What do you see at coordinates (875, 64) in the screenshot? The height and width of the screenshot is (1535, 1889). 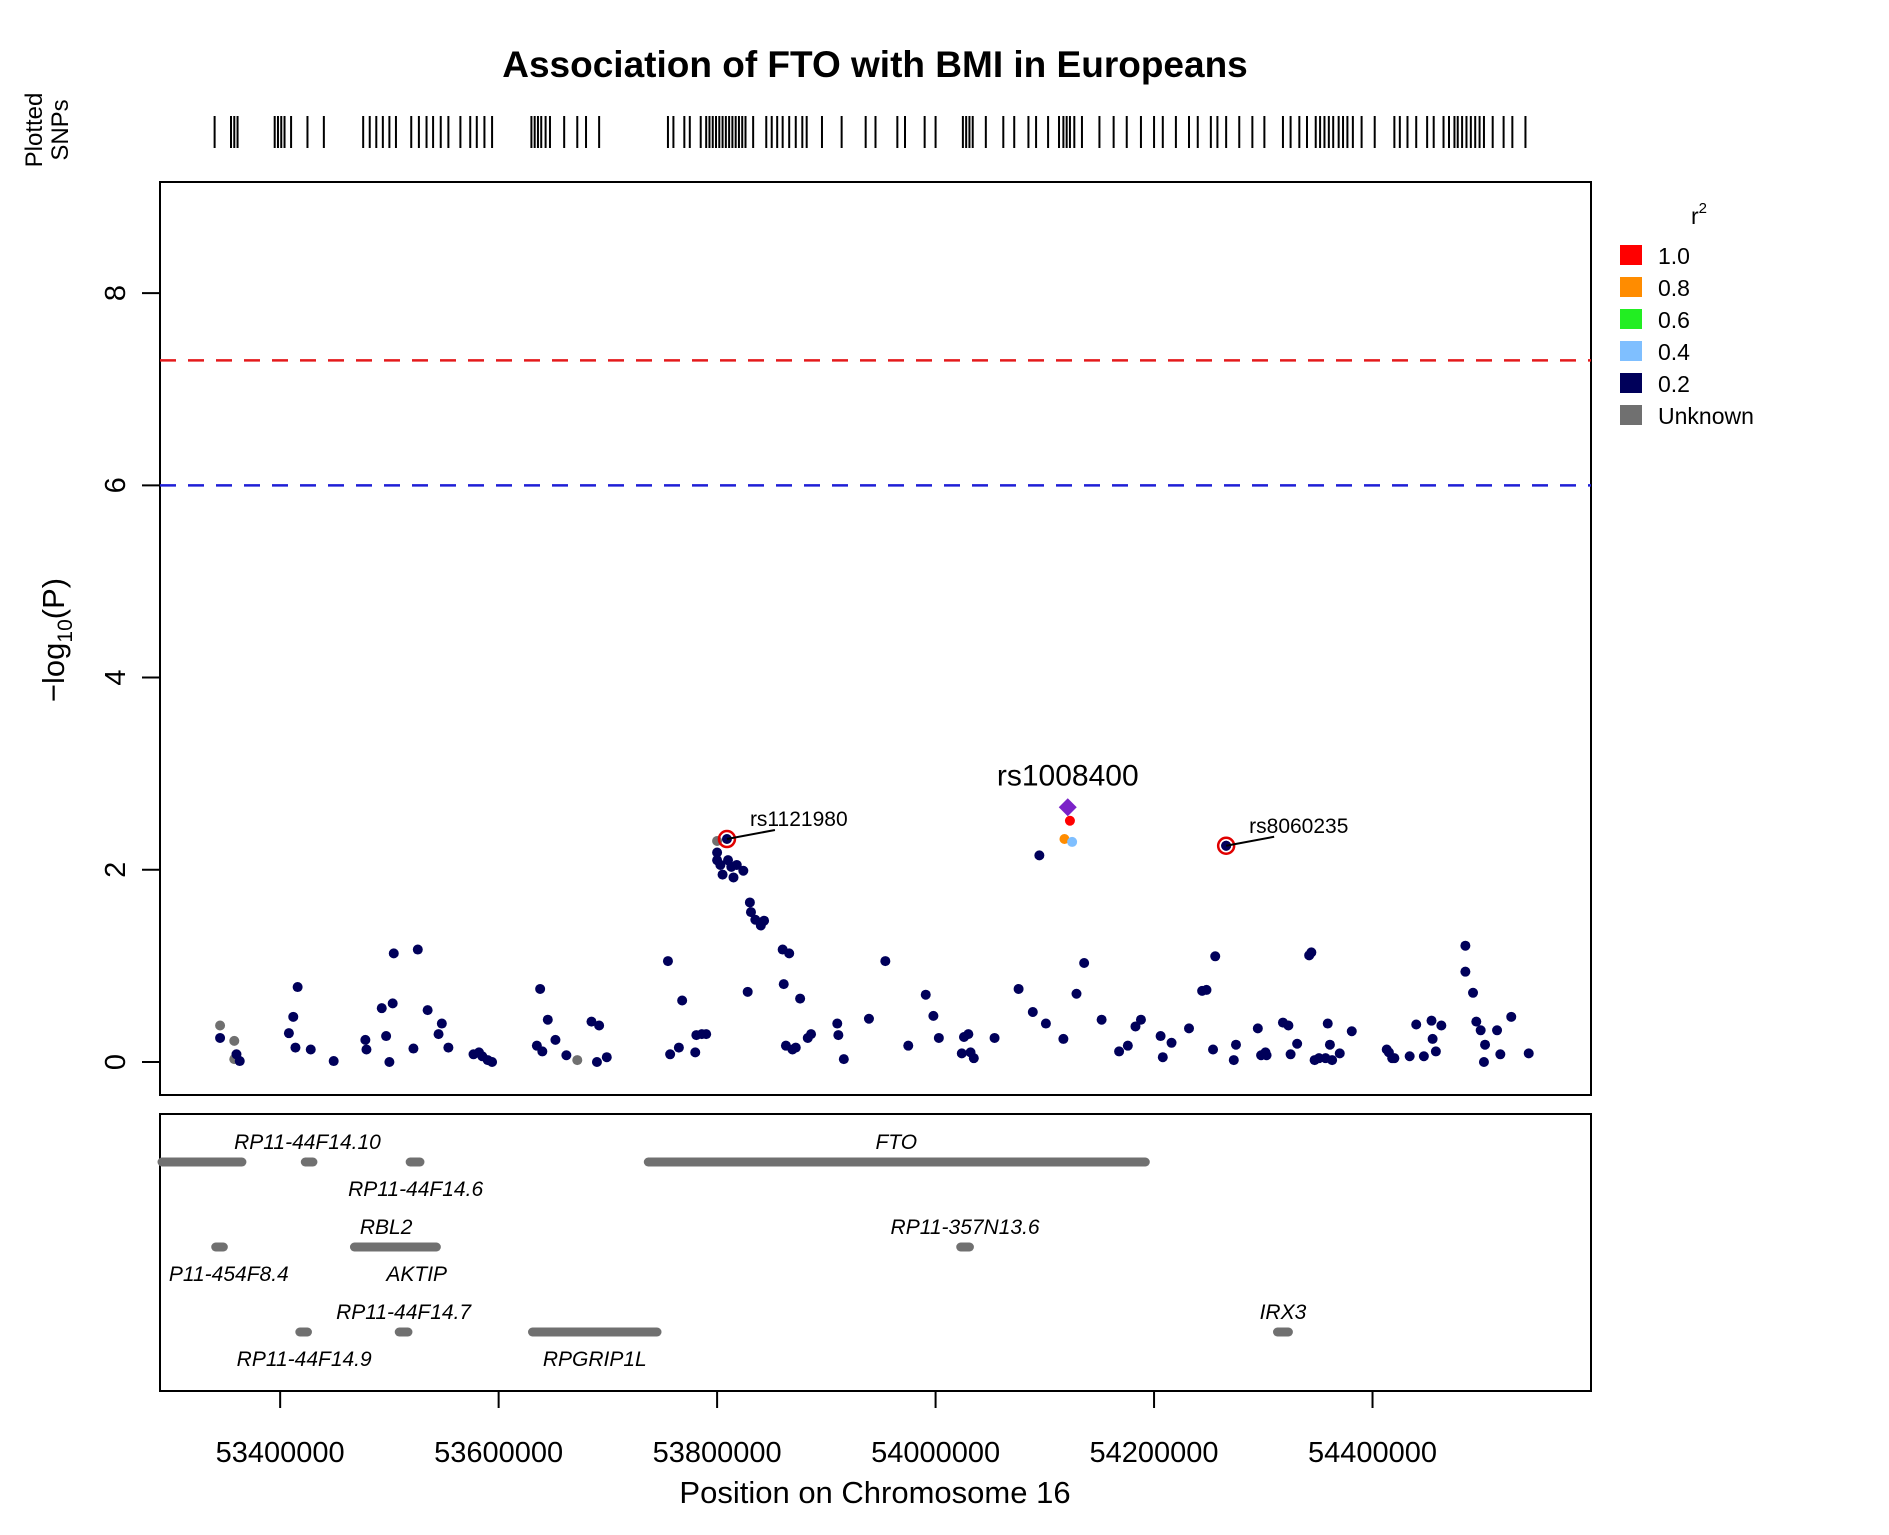 I see `chart-title: Association of FTO with BMI in Europeans` at bounding box center [875, 64].